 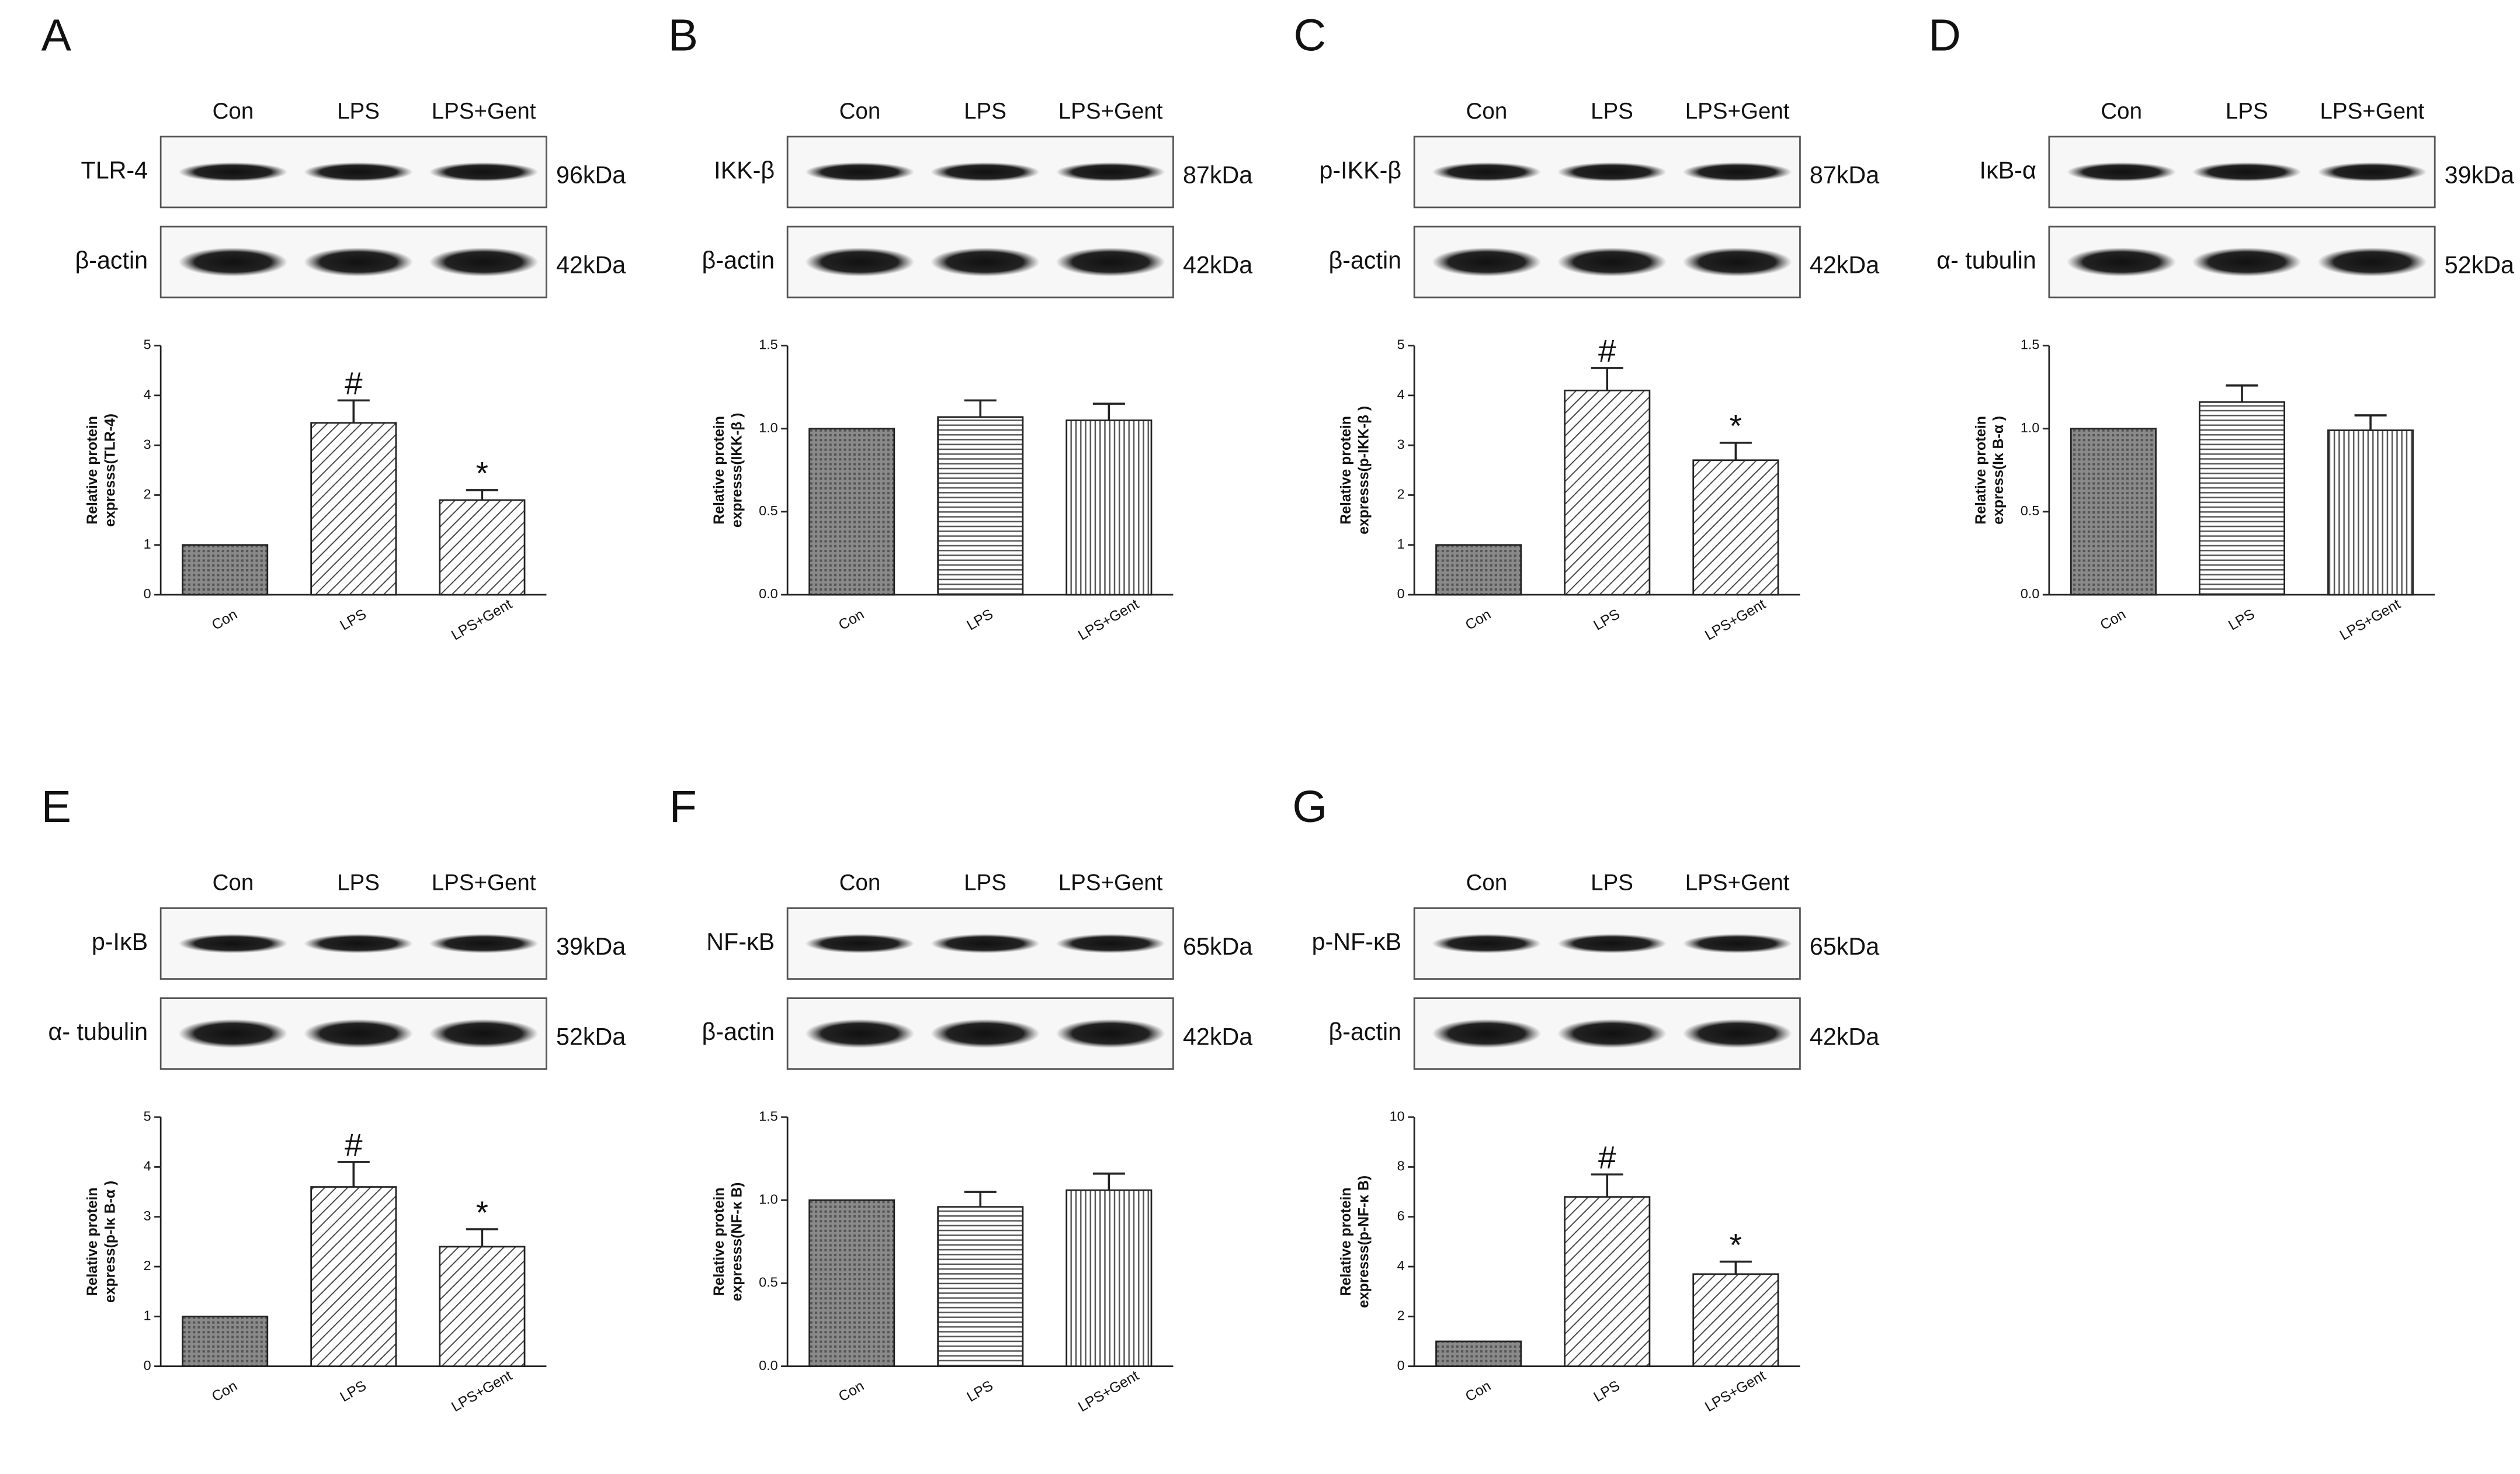 I want to click on y-tick-label: 3, so click(x=147, y=1215).